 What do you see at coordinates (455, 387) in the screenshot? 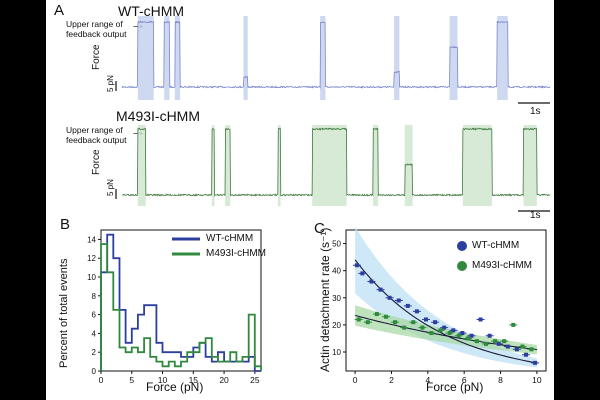
I see `rate-xlabel: Force (pN)` at bounding box center [455, 387].